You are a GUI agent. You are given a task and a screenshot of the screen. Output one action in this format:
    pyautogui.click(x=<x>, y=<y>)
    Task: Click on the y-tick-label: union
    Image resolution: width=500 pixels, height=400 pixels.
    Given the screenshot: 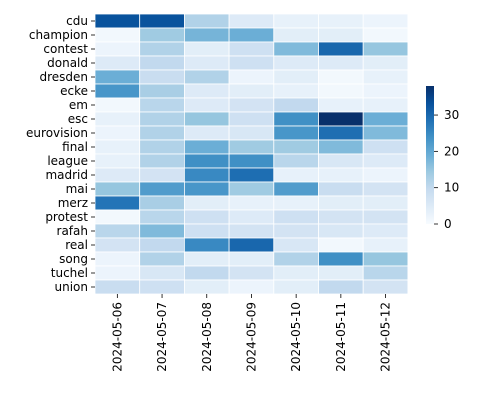 What is the action you would take?
    pyautogui.click(x=72, y=287)
    